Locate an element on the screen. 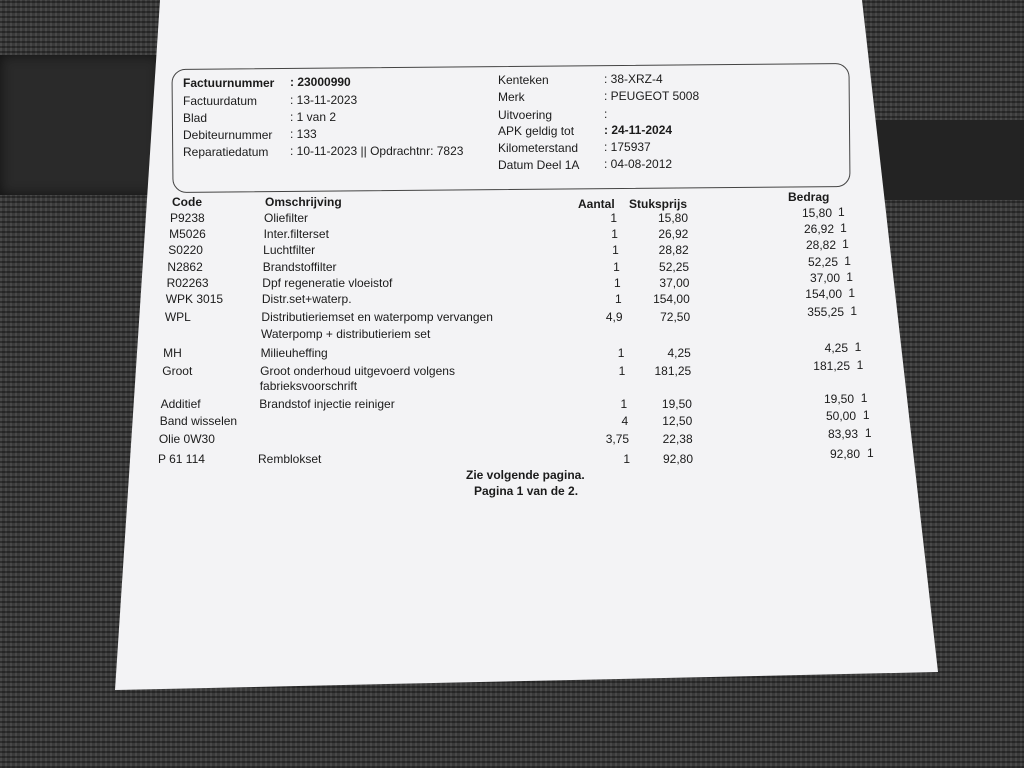 Image resolution: width=1024 pixels, height=768 pixels. row-description: Brandstoffilter is located at coordinates (299, 267).